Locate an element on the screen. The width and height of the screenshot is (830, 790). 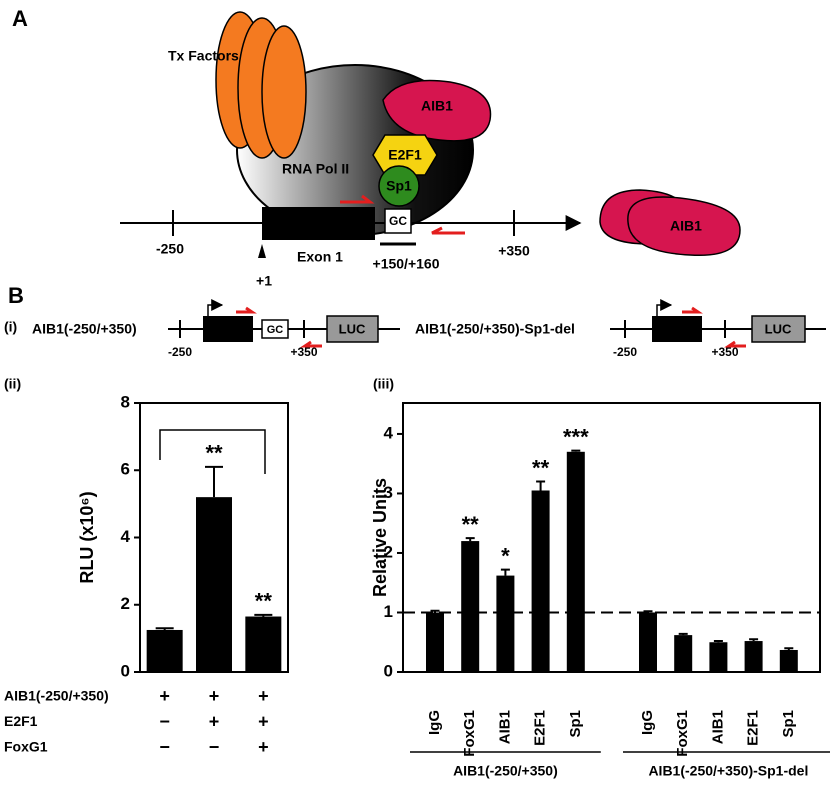
y-tick-label: 1 is located at coordinates (388, 611).